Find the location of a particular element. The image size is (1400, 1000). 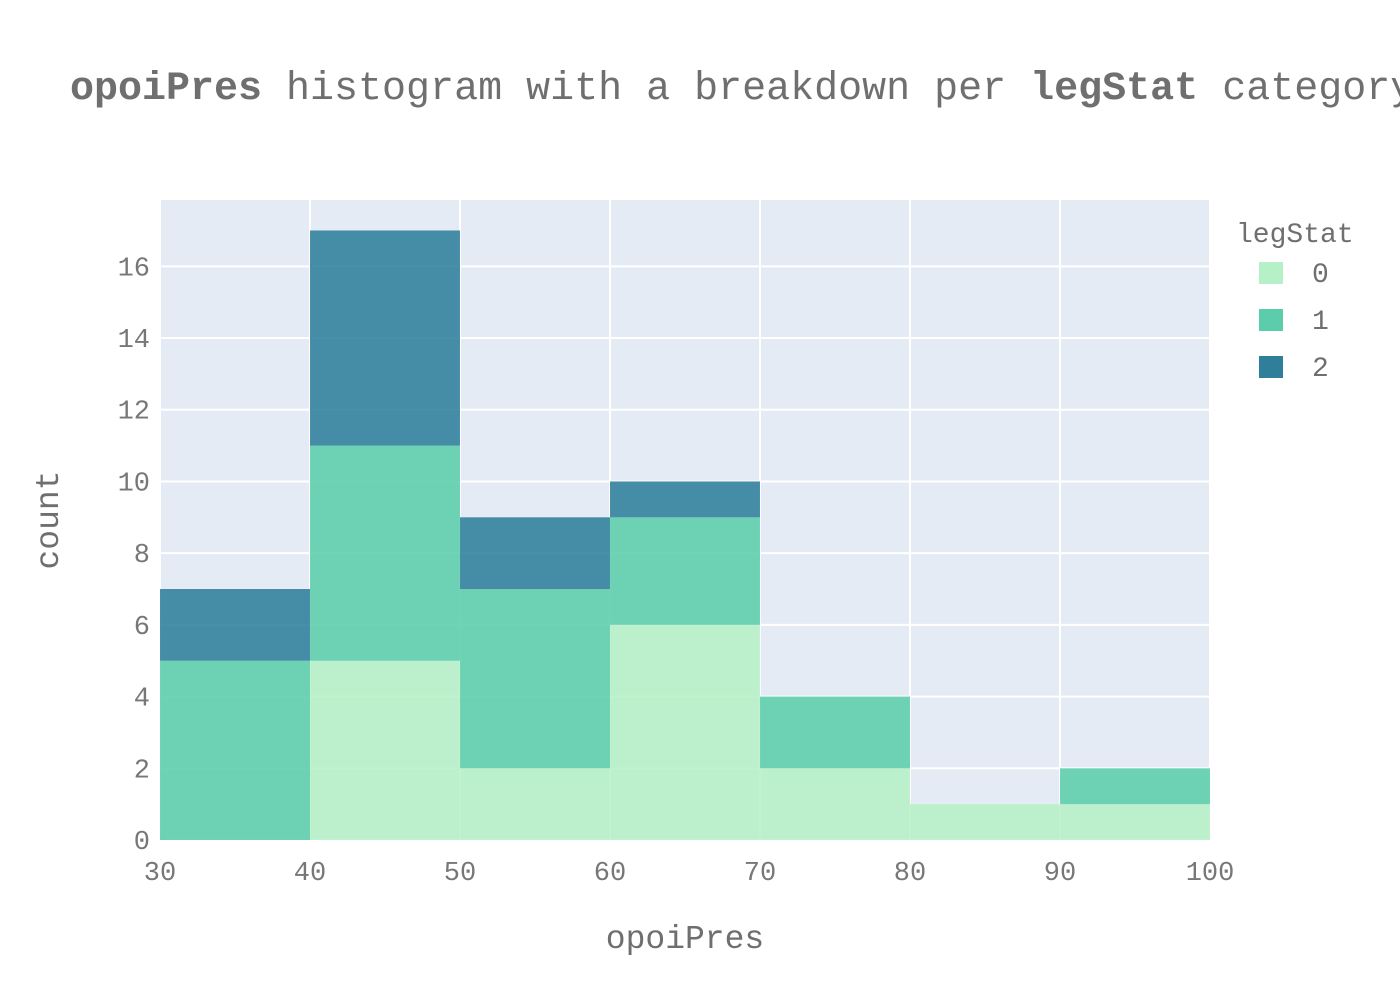

title-end-text: category is located at coordinates (1299, 89).